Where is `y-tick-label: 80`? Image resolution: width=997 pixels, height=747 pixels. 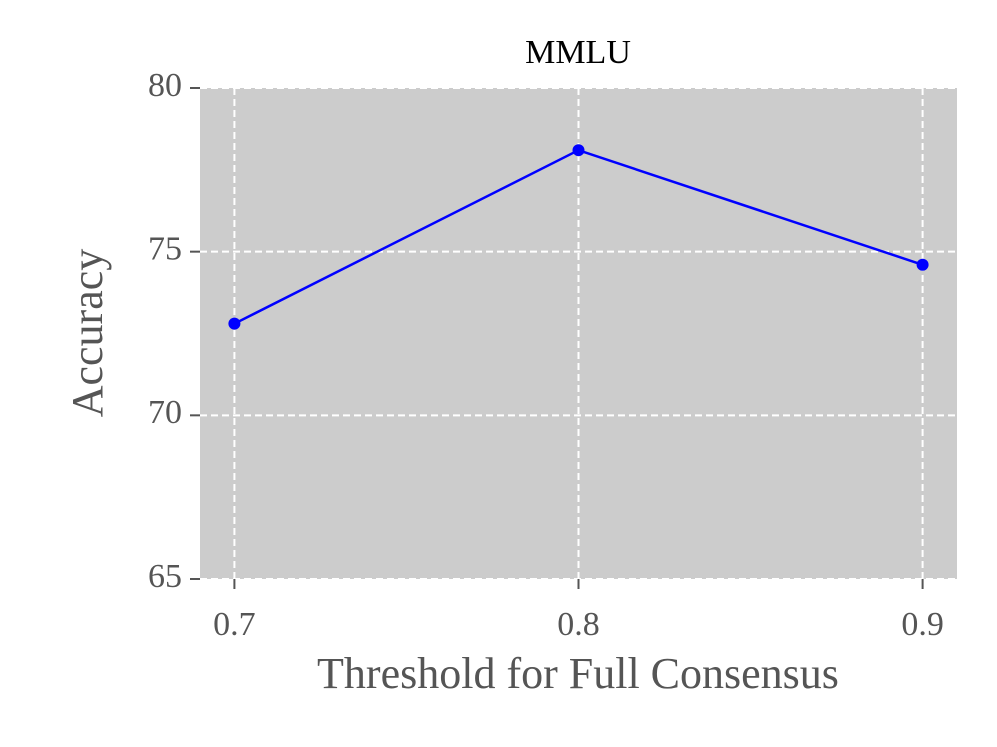 y-tick-label: 80 is located at coordinates (165, 85).